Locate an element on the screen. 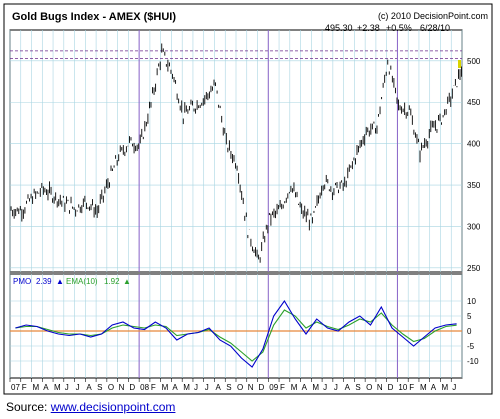  price-y-tick-label: 250 is located at coordinates (474, 268).